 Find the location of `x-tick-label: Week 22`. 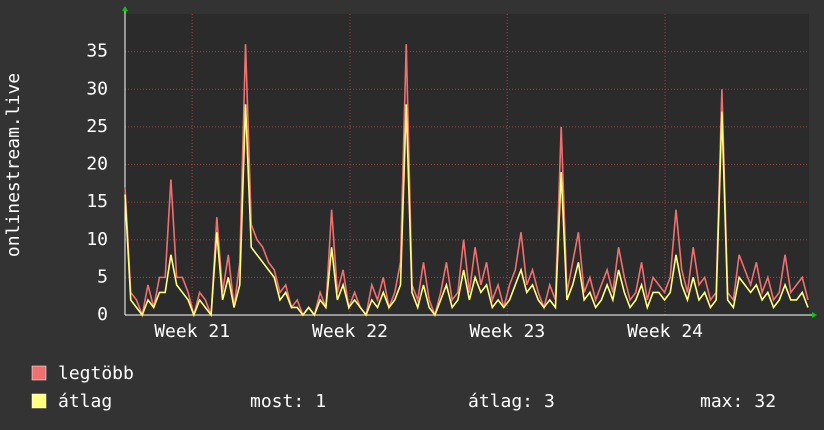

x-tick-label: Week 22 is located at coordinates (350, 331).